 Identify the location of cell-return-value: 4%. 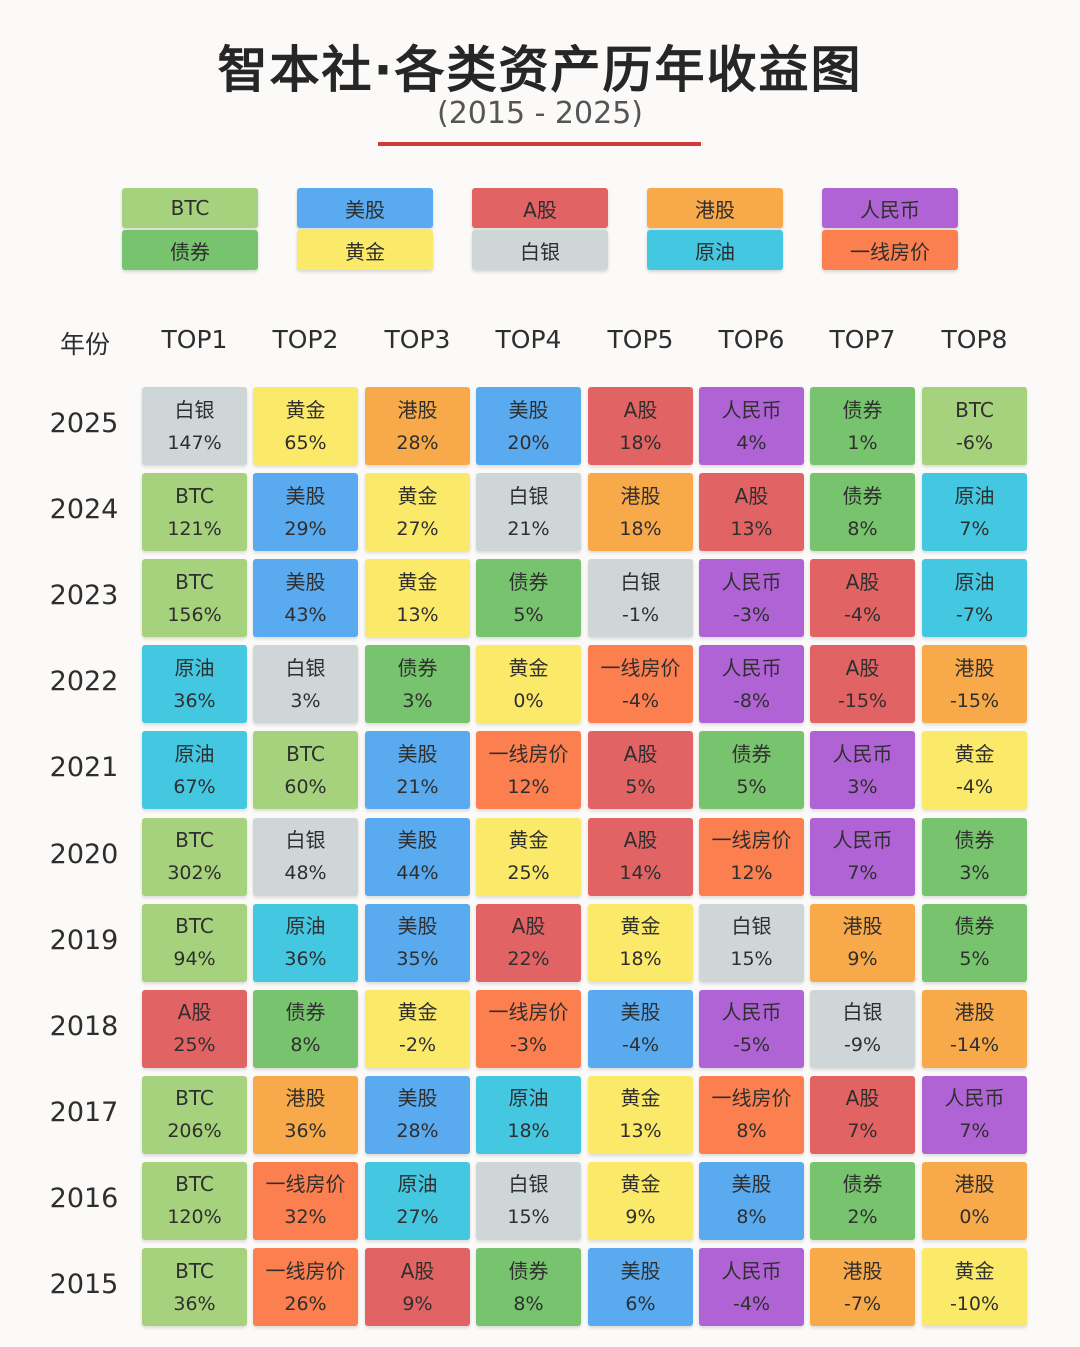
(751, 442).